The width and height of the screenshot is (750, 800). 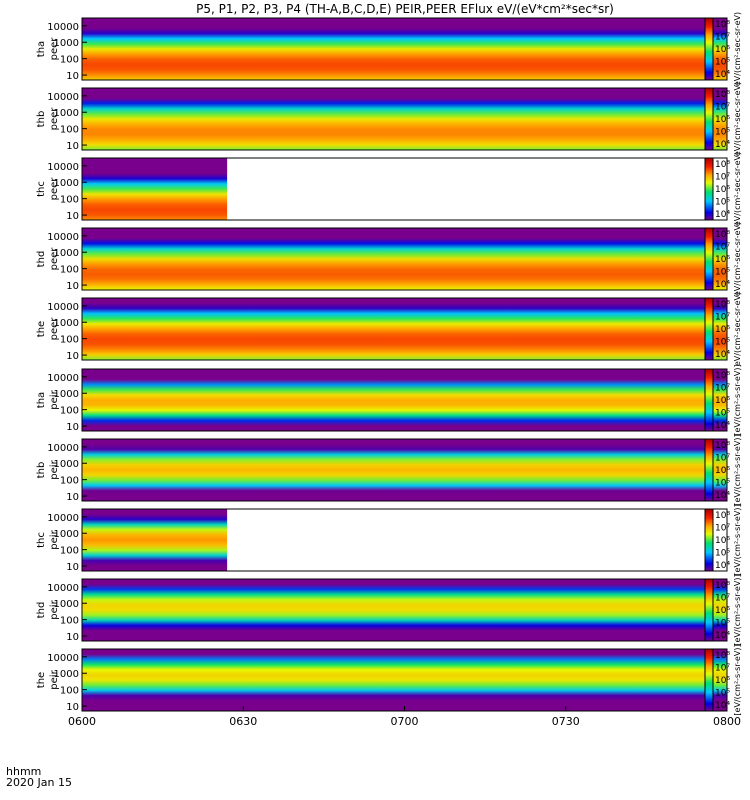 What do you see at coordinates (23, 771) in the screenshot?
I see `x-axis-label: hhmm` at bounding box center [23, 771].